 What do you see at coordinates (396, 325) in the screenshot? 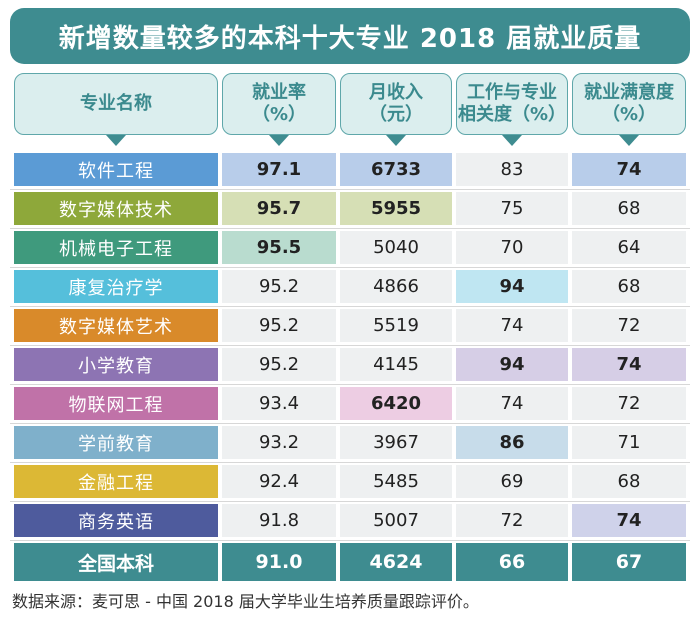
I see `cell-income: 5519` at bounding box center [396, 325].